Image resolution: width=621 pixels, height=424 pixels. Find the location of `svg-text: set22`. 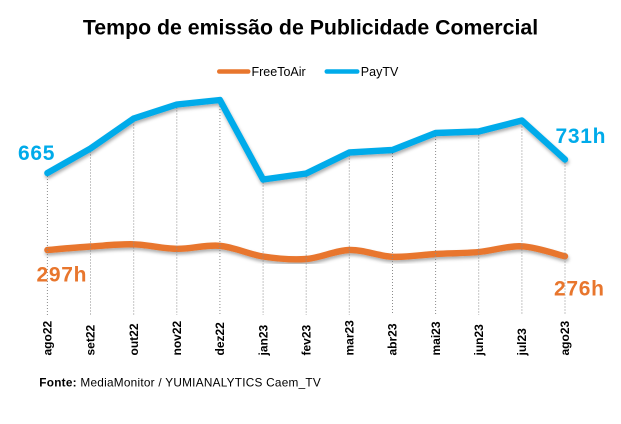

svg-text: set22 is located at coordinates (91, 339).